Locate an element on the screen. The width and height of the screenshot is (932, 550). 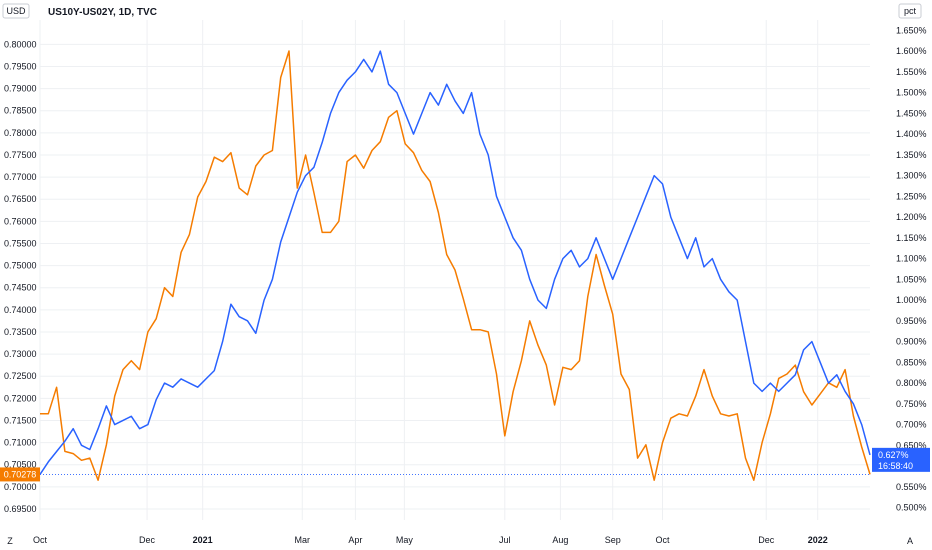
right-tick-label: 0.700% is located at coordinates (911, 425).